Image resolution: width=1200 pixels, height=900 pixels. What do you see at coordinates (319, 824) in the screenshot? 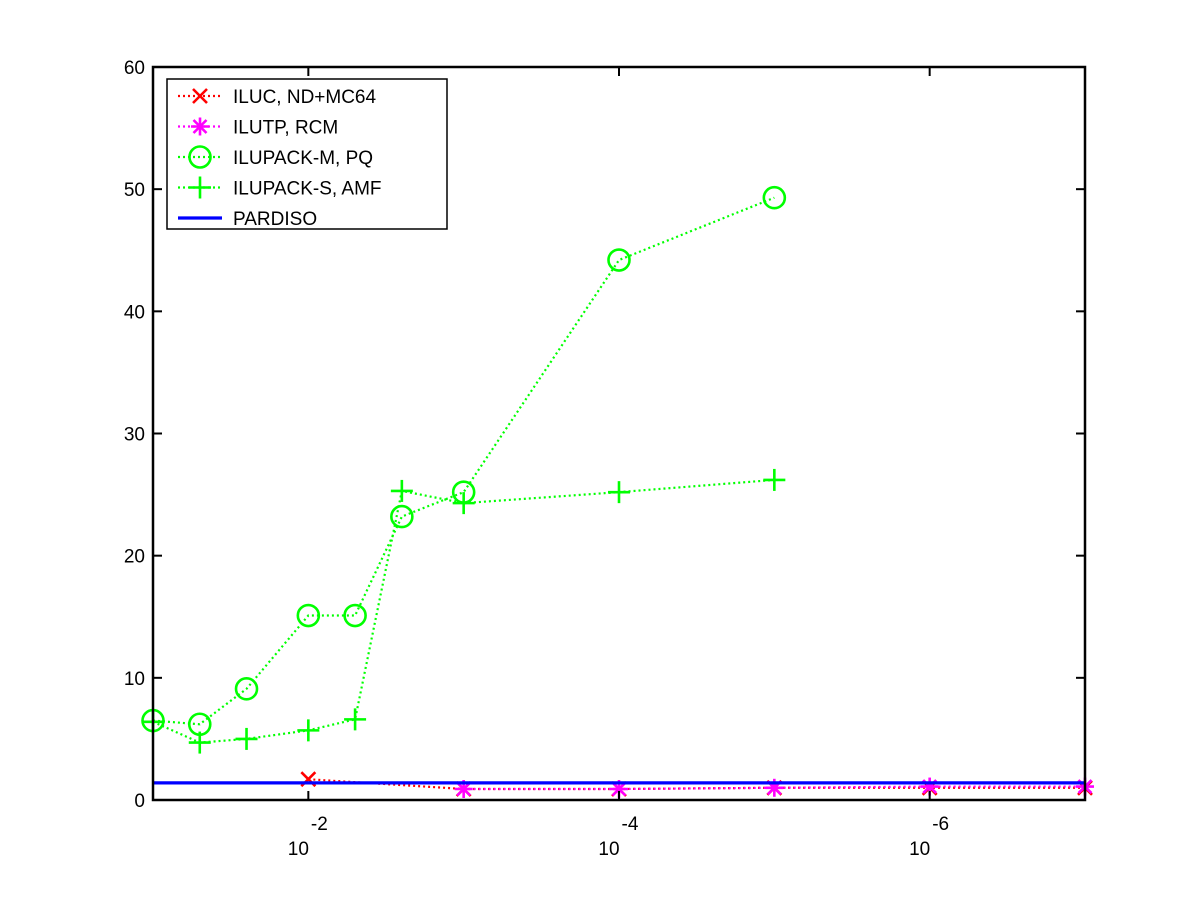
I see `x-tick-label-exponent: -2` at bounding box center [319, 824].